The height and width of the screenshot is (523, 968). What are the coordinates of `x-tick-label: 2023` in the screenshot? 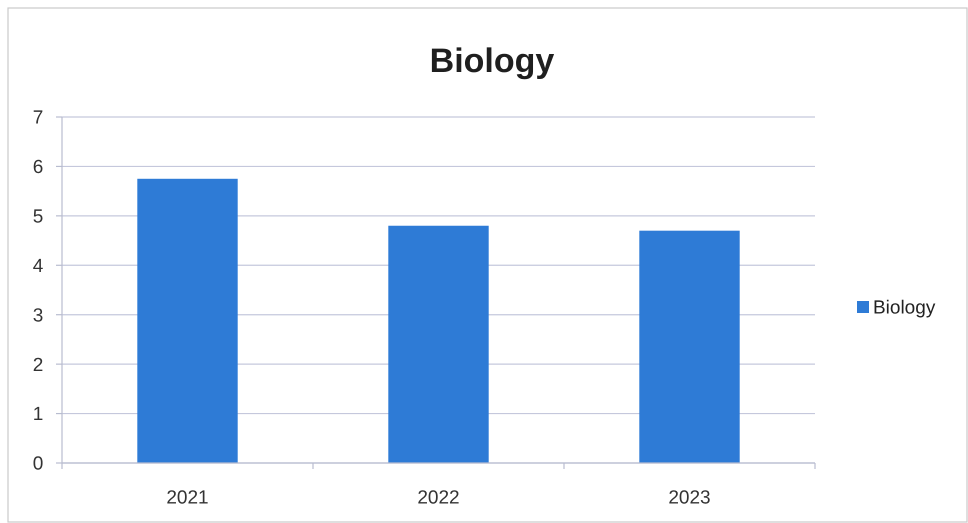 It's located at (689, 498).